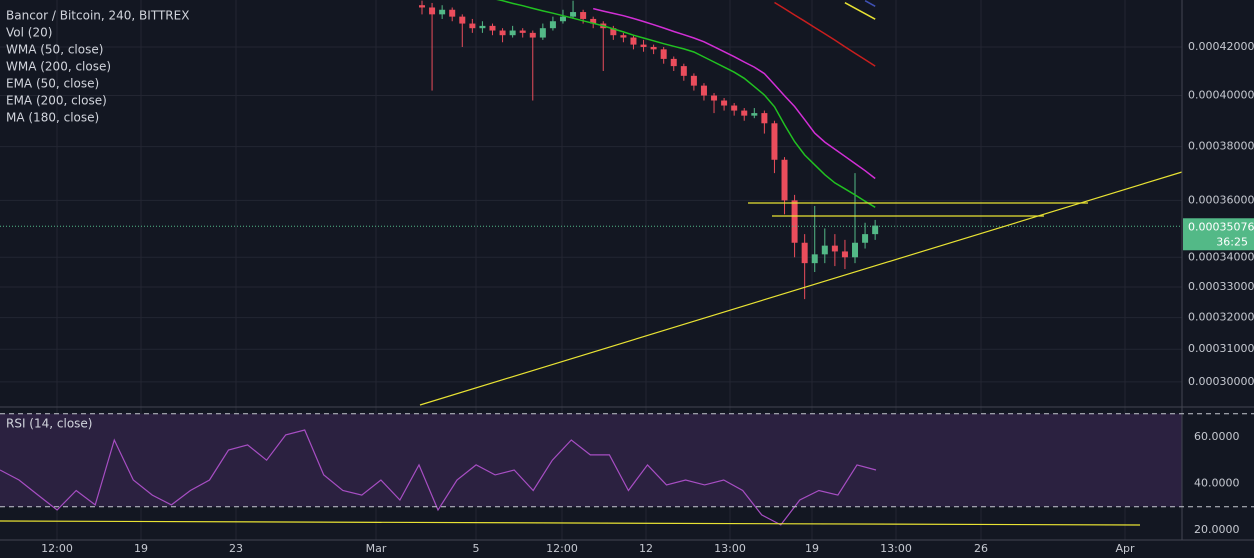 The width and height of the screenshot is (1254, 558). Describe the element at coordinates (1232, 241) in the screenshot. I see `countdown: 36:25` at that location.